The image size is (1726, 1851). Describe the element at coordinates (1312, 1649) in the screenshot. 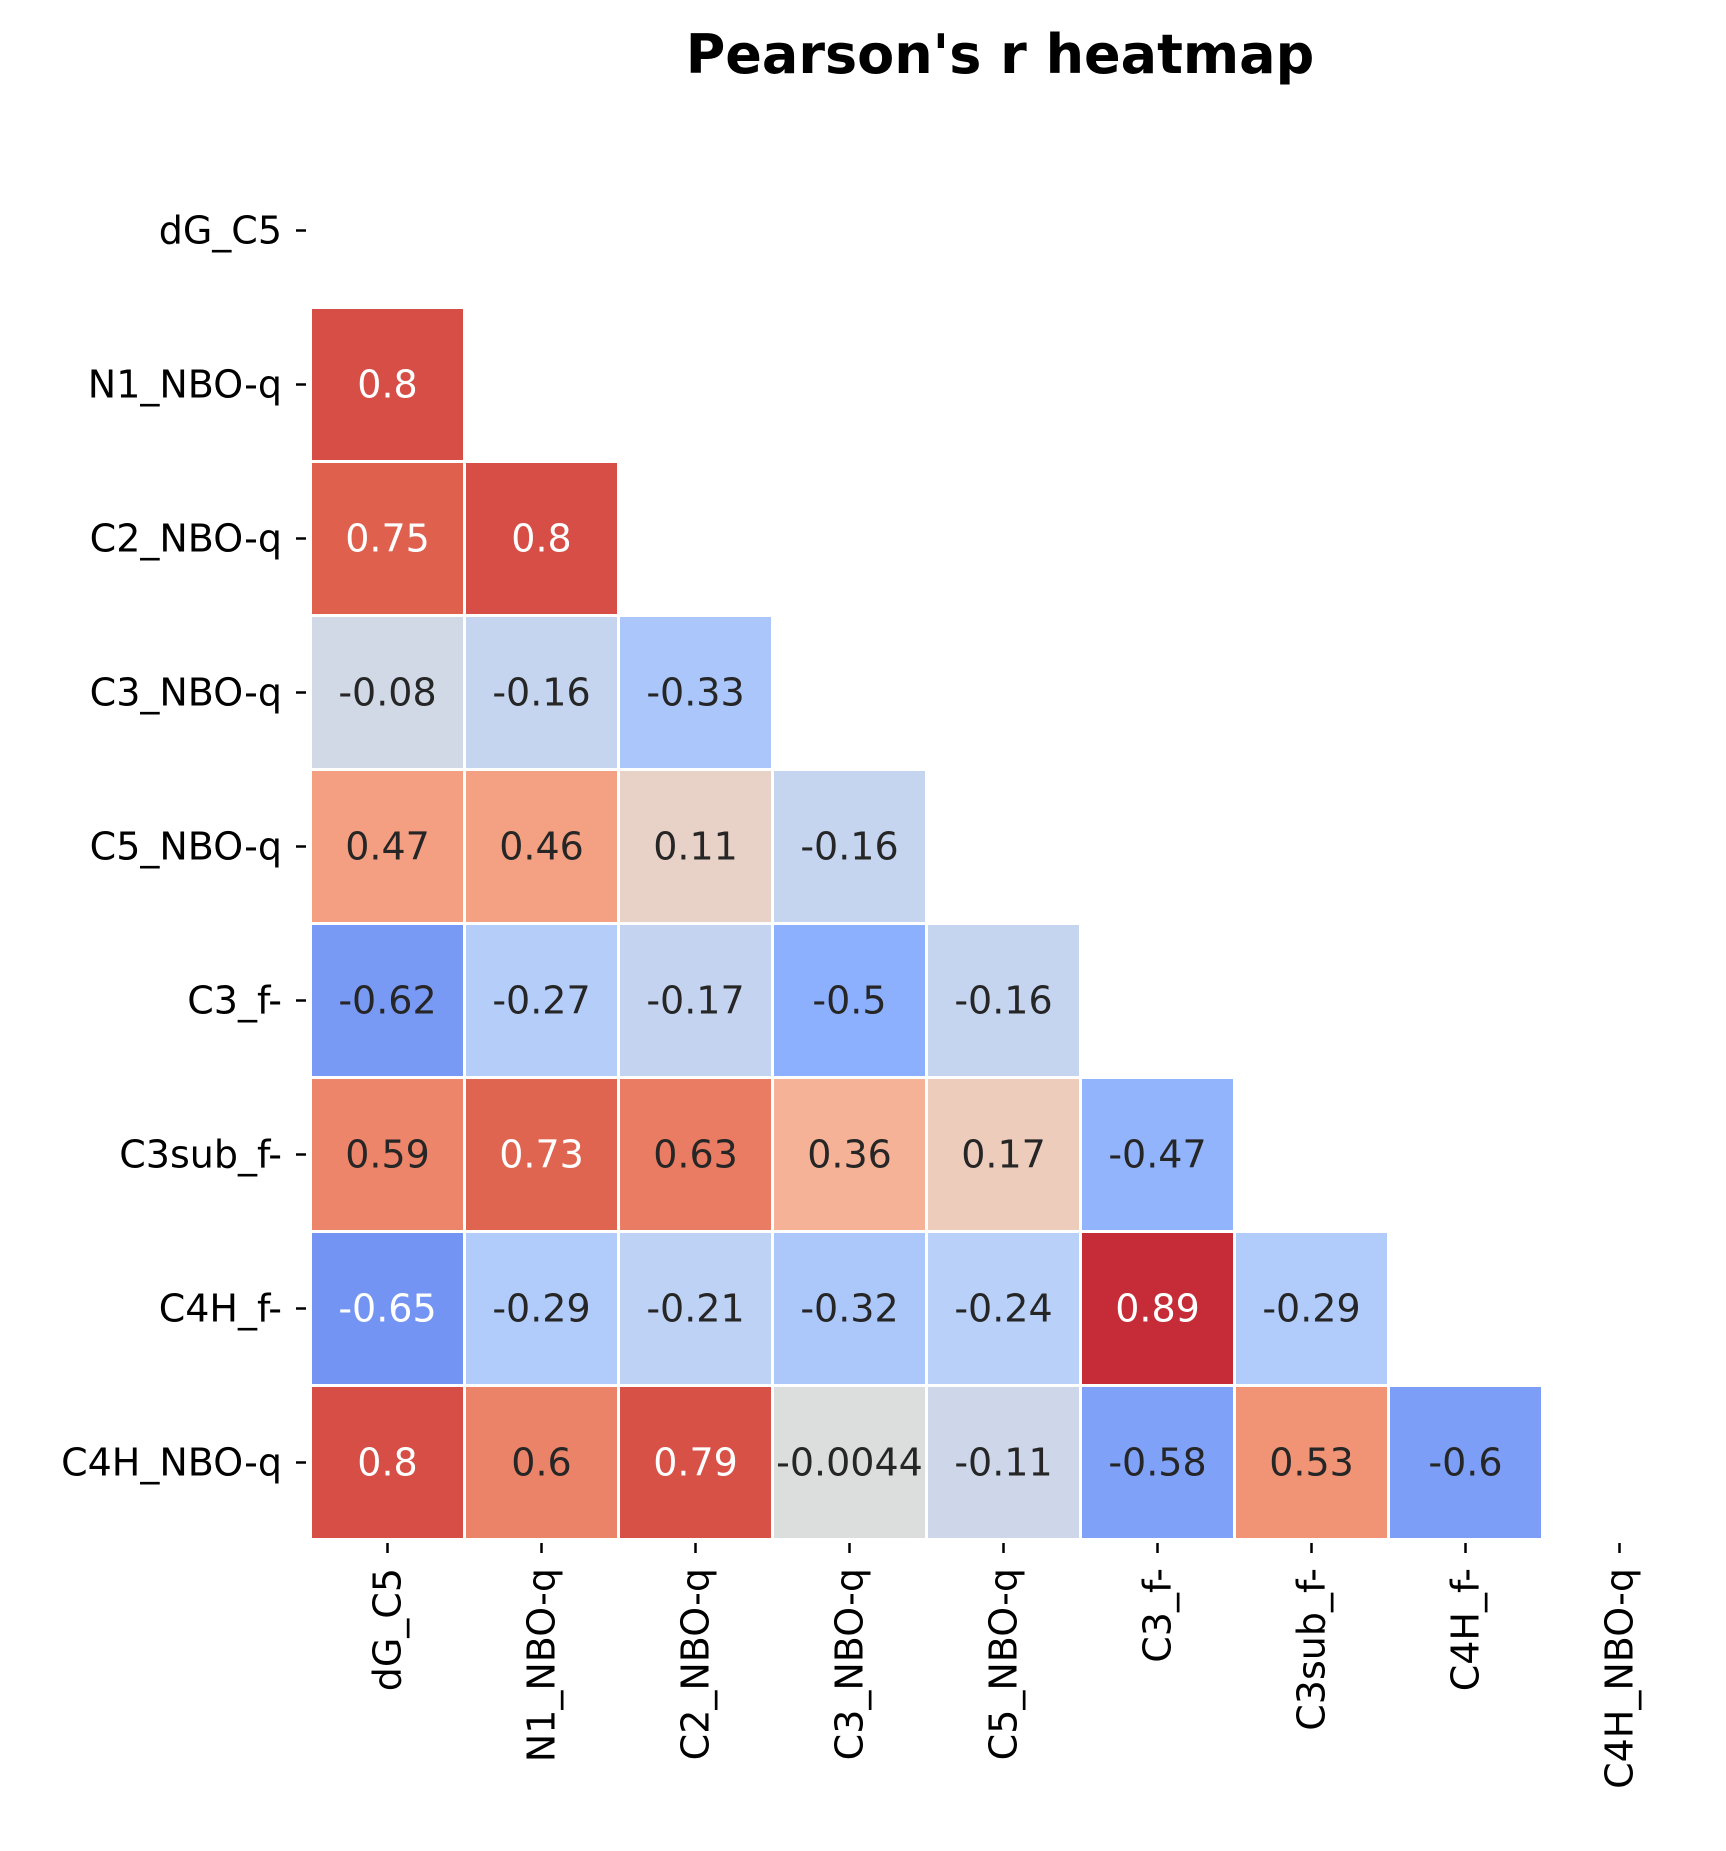

I see `x-tick-label: C3sub_f-` at that location.